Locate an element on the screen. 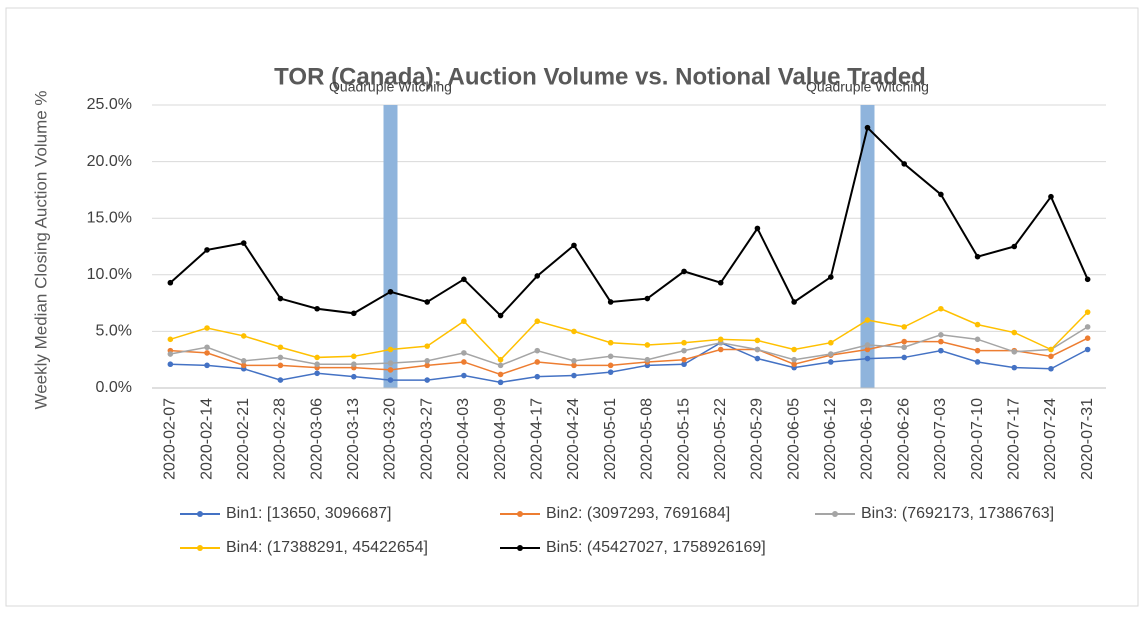 The image size is (1145, 619). y-tick-label: 20.0% is located at coordinates (109, 161).